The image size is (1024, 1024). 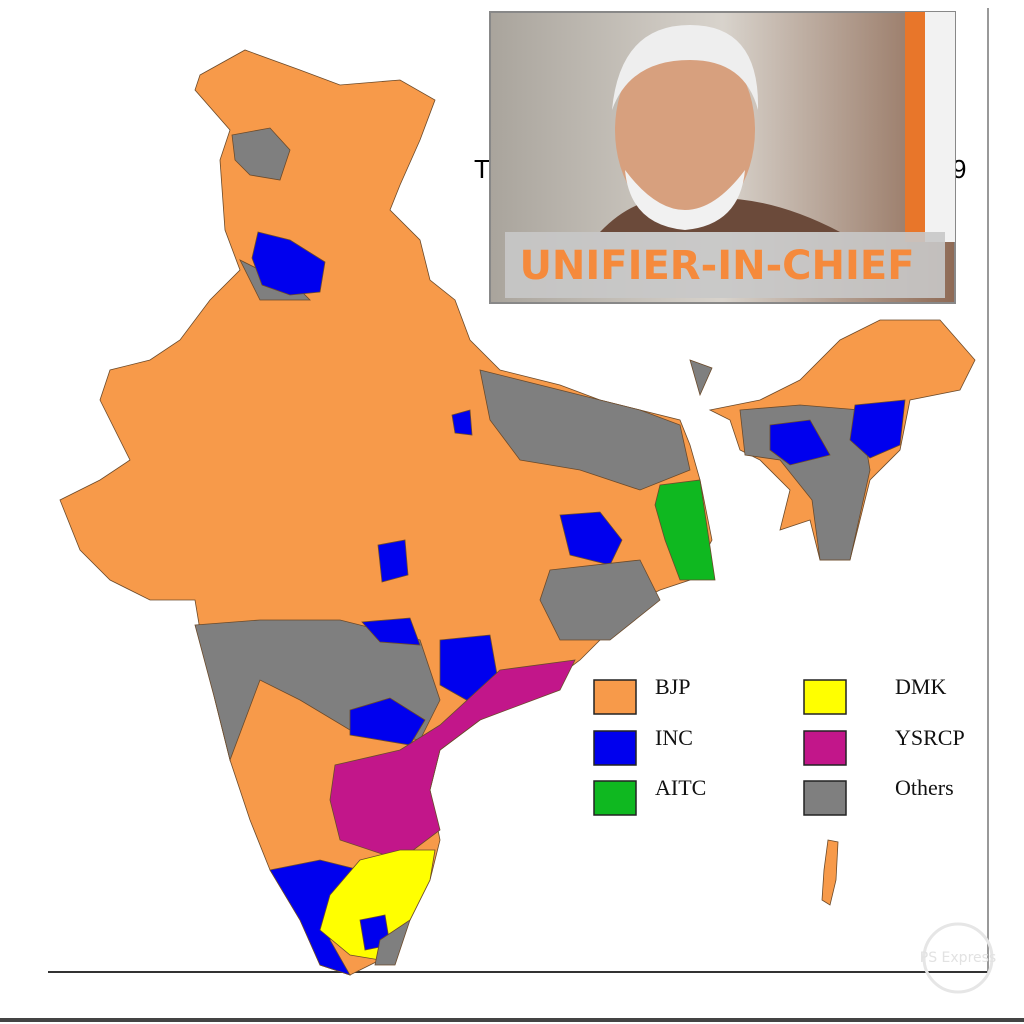 What do you see at coordinates (716, 266) in the screenshot?
I see `caption: UNIFIER-IN-CHIEF` at bounding box center [716, 266].